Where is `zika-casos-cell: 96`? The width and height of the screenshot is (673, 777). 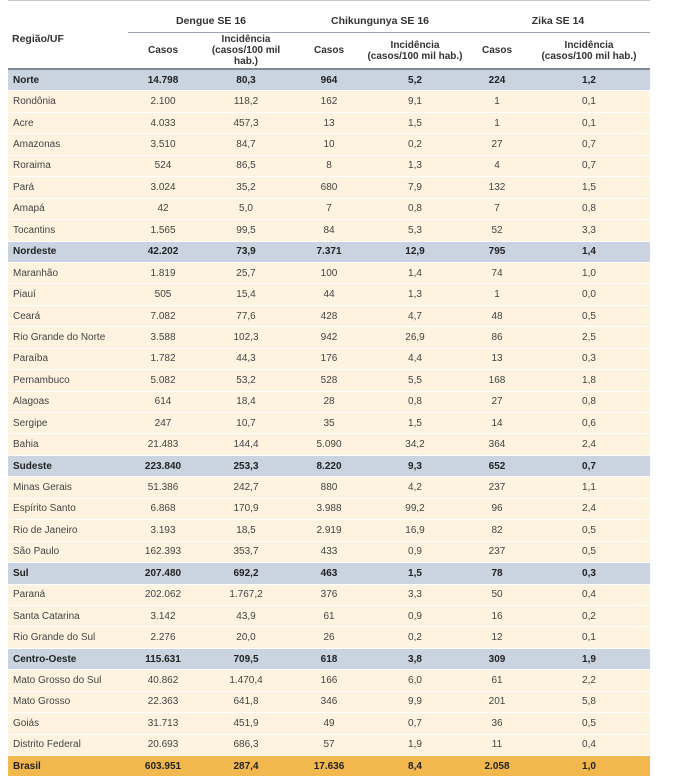
zika-casos-cell: 96 is located at coordinates (497, 509).